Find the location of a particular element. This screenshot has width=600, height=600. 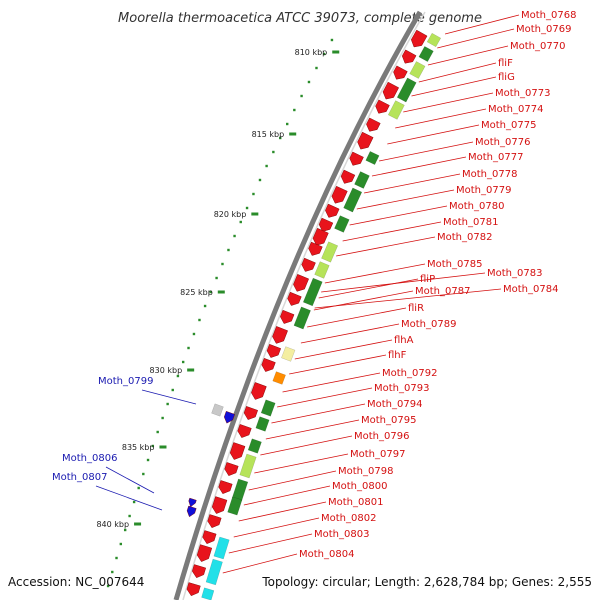

leader-line-blue is located at coordinates (169, 397).